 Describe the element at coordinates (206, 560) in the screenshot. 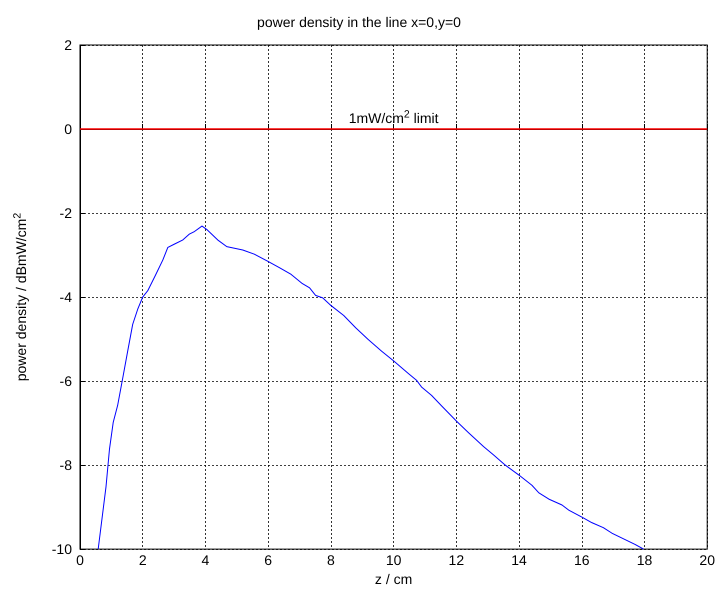

I see `x-tick-label: 4` at that location.